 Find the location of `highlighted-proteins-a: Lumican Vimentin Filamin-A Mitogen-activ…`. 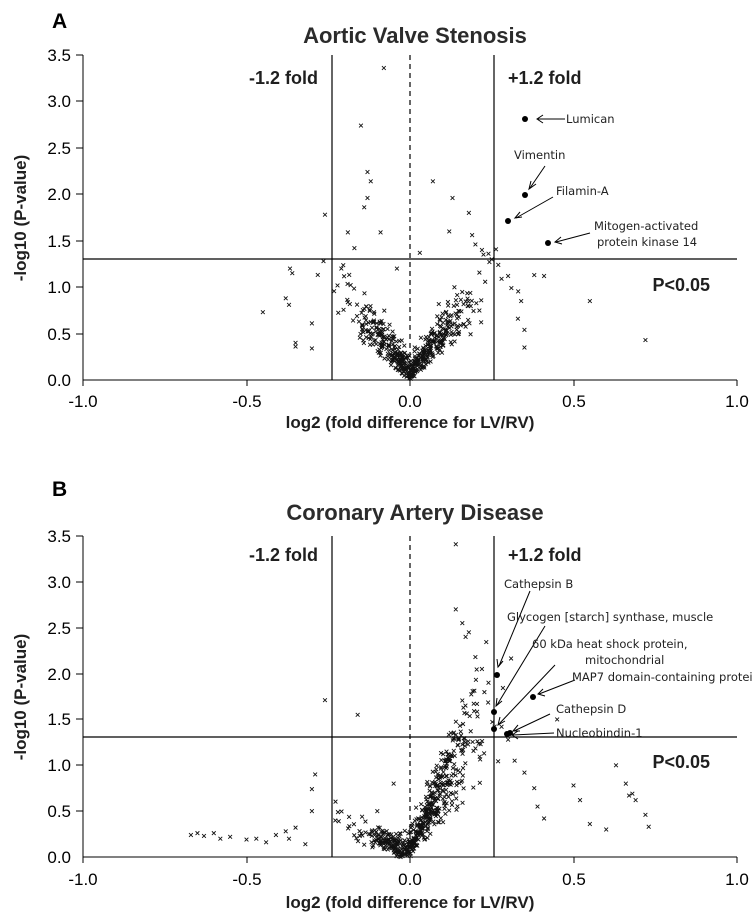

highlighted-proteins-a: Lumican Vimentin Filamin-A Mitogen-activ… is located at coordinates (601, 180).